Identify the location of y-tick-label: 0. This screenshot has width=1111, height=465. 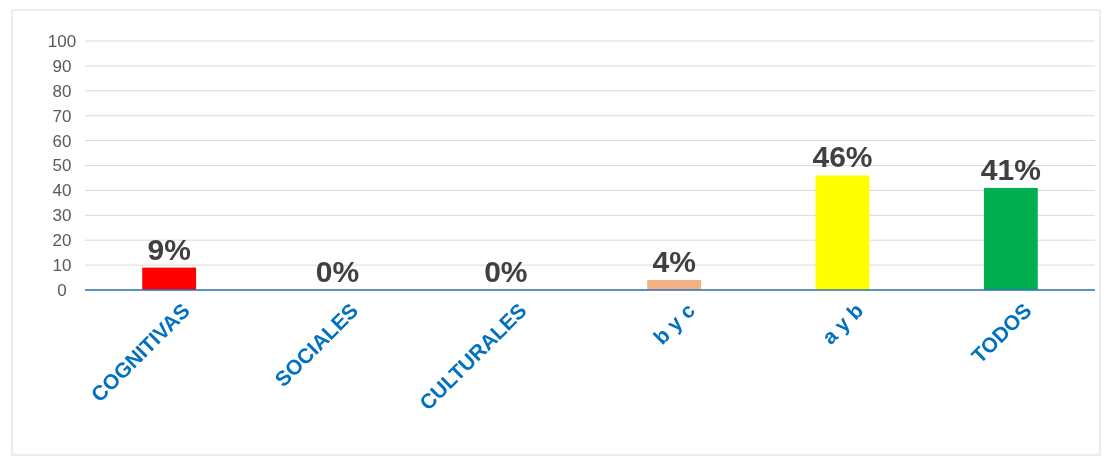
(62, 290).